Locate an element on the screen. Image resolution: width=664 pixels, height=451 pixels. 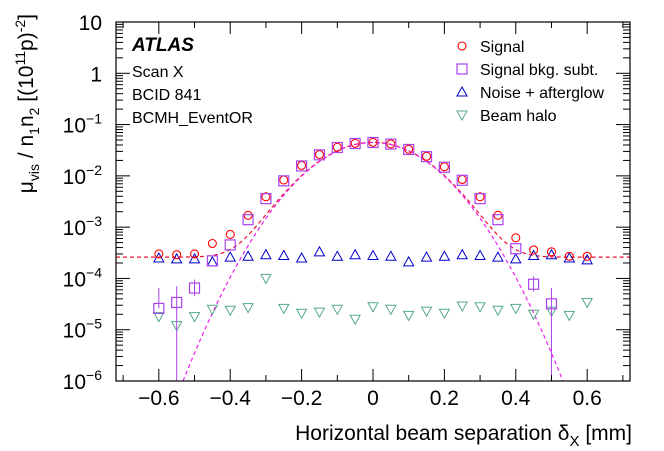
legend-label-signal: Signal is located at coordinates (502, 47).